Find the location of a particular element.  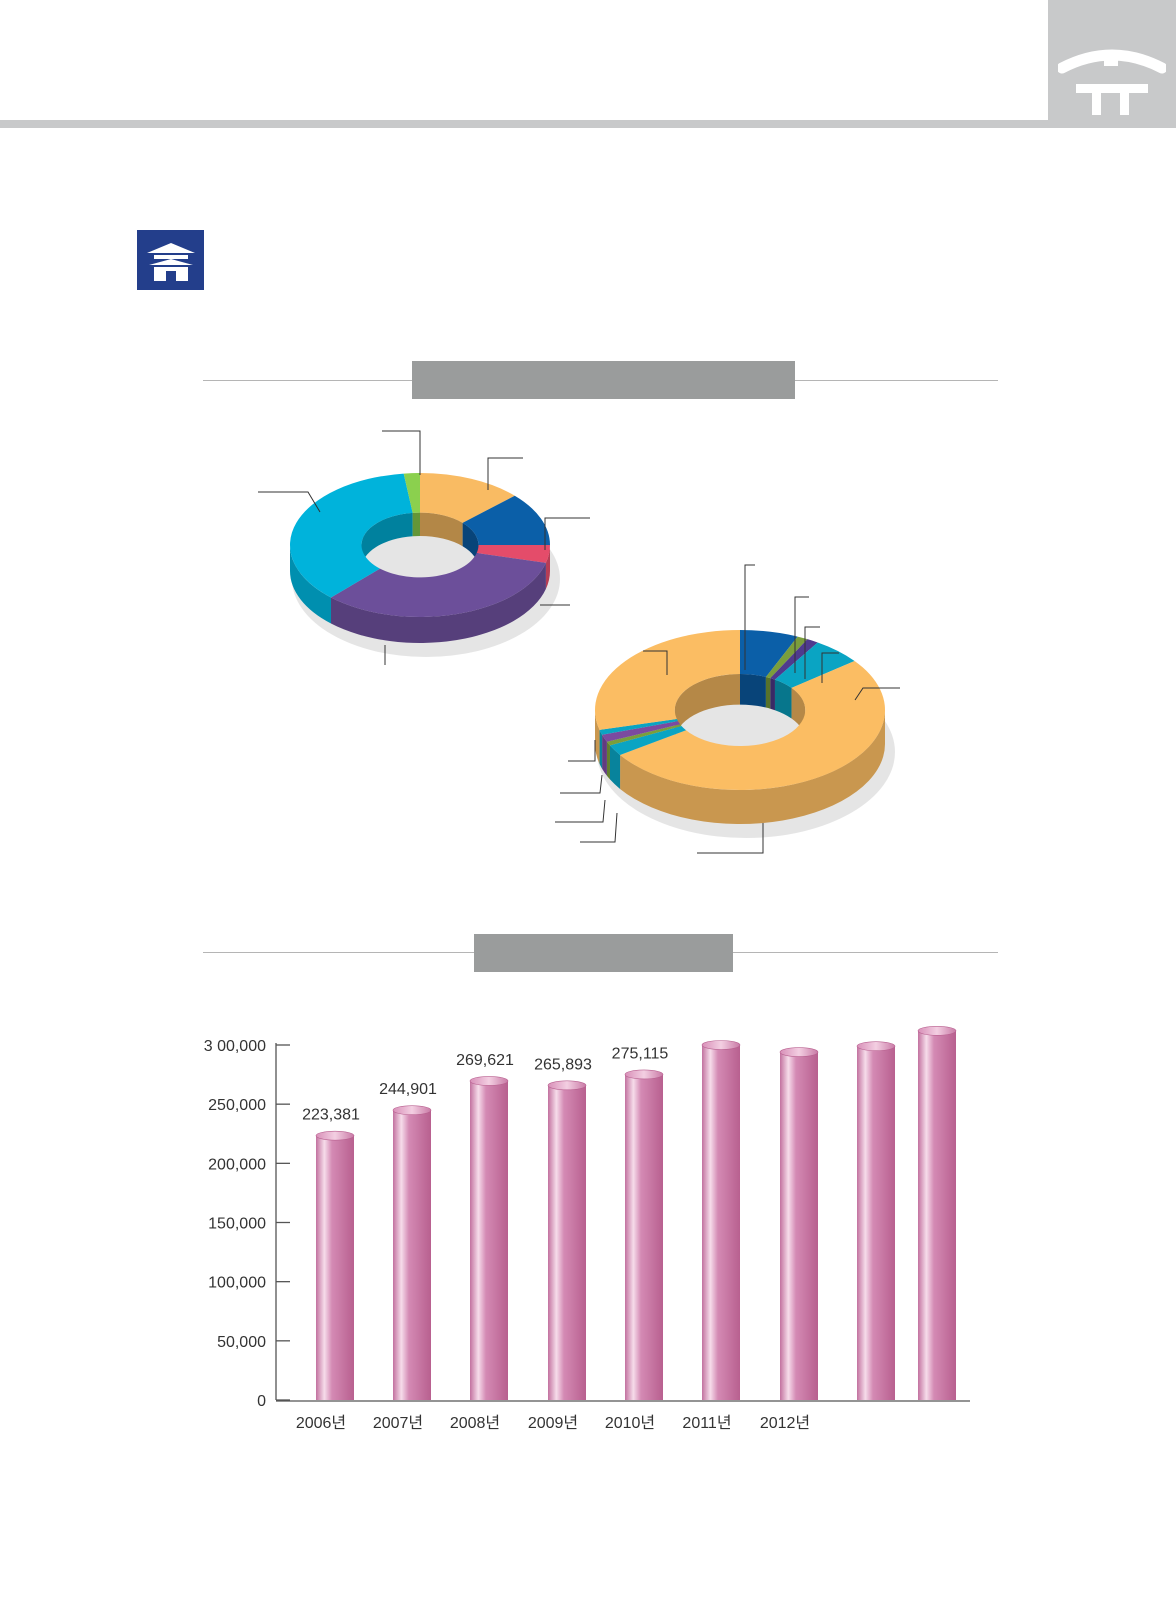

palace-gate-icon is located at coordinates (171, 262).